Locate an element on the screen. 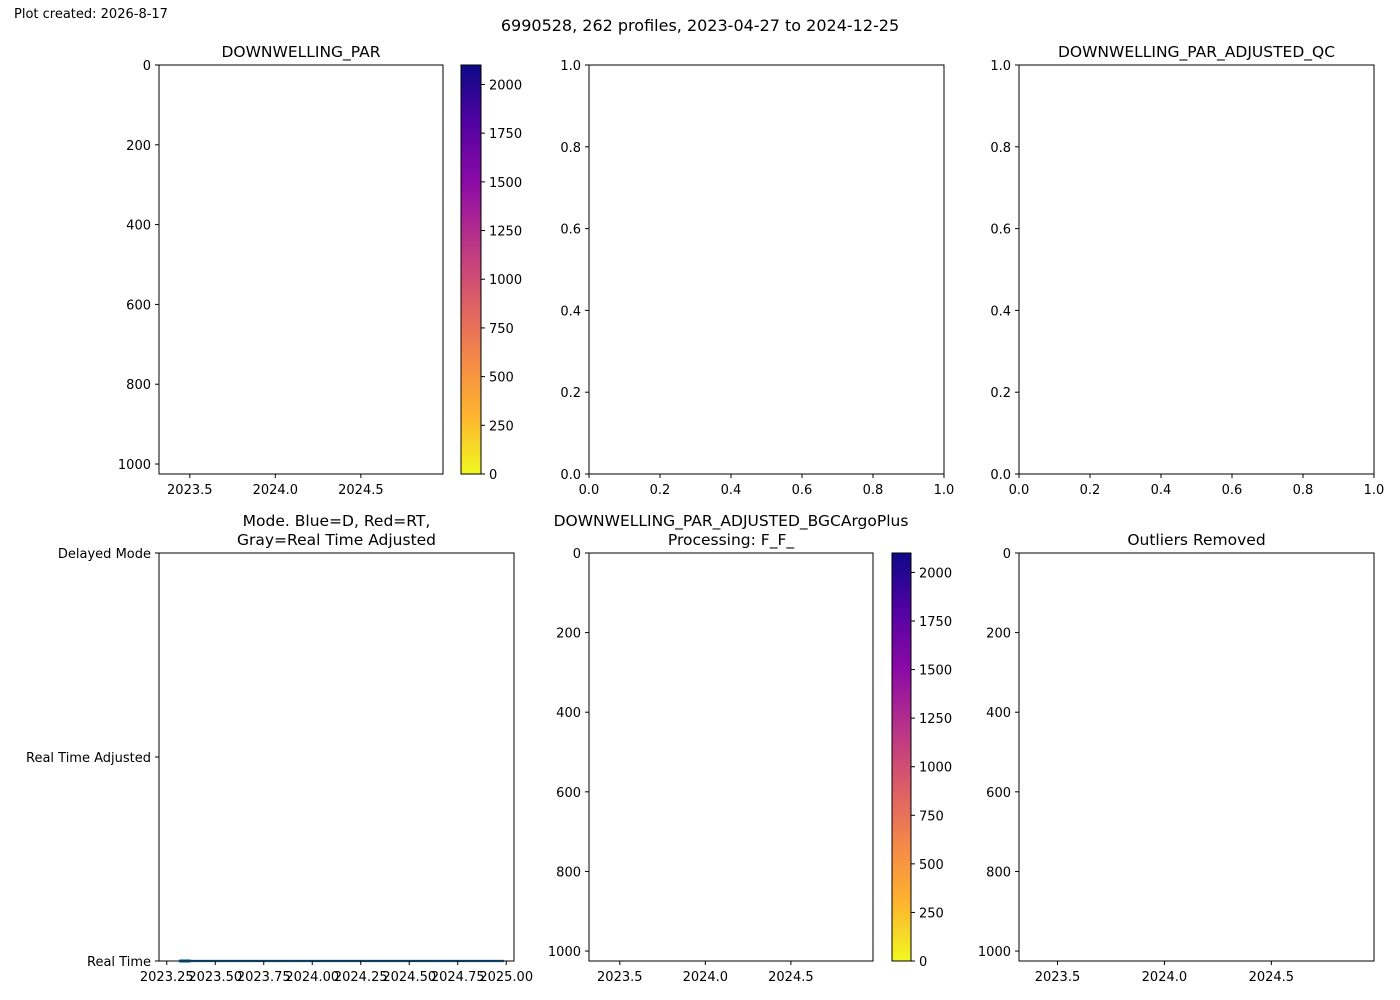 The image size is (1400, 1000). x-tick-label: 2023.50 is located at coordinates (215, 977).